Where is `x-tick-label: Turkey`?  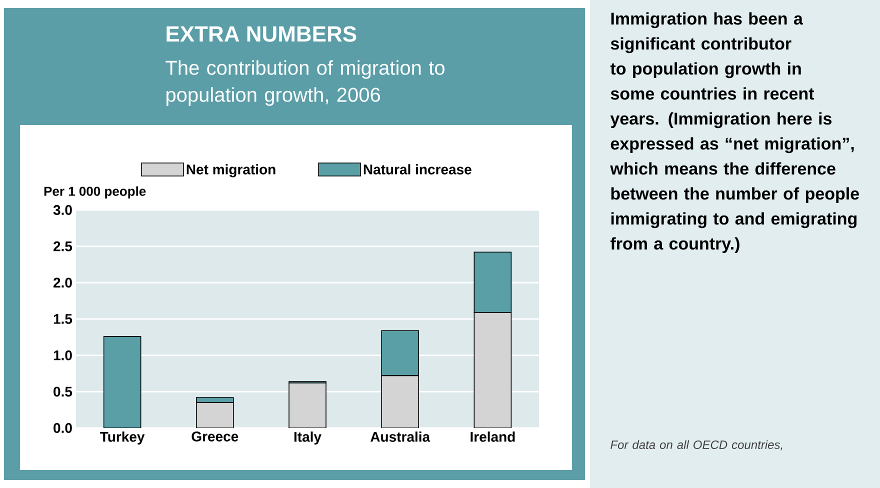 x-tick-label: Turkey is located at coordinates (122, 438).